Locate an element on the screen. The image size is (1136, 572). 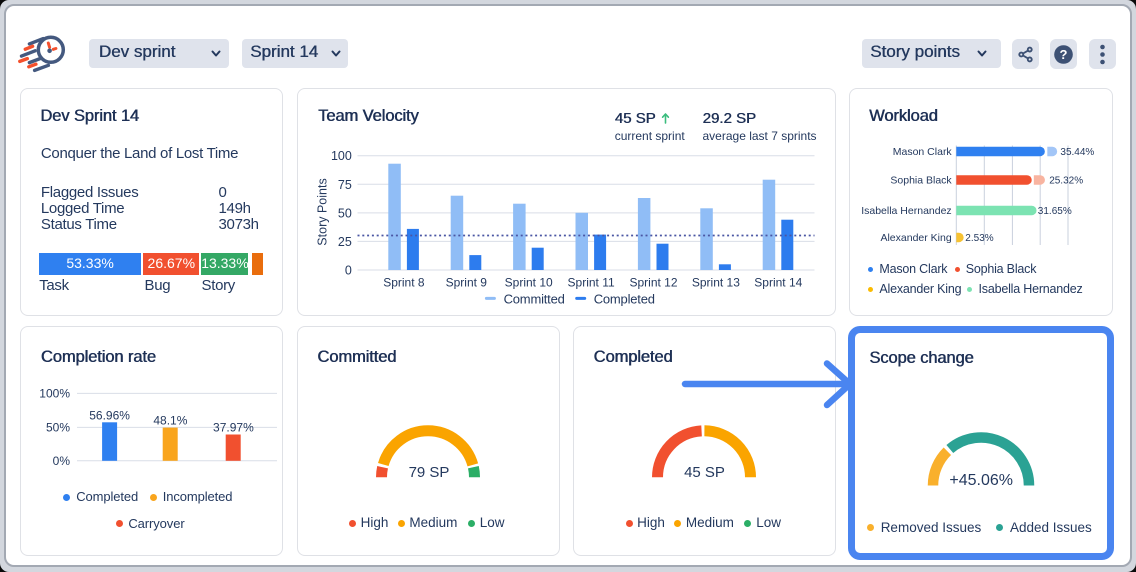
svg-text: Alexander King is located at coordinates (915, 238).